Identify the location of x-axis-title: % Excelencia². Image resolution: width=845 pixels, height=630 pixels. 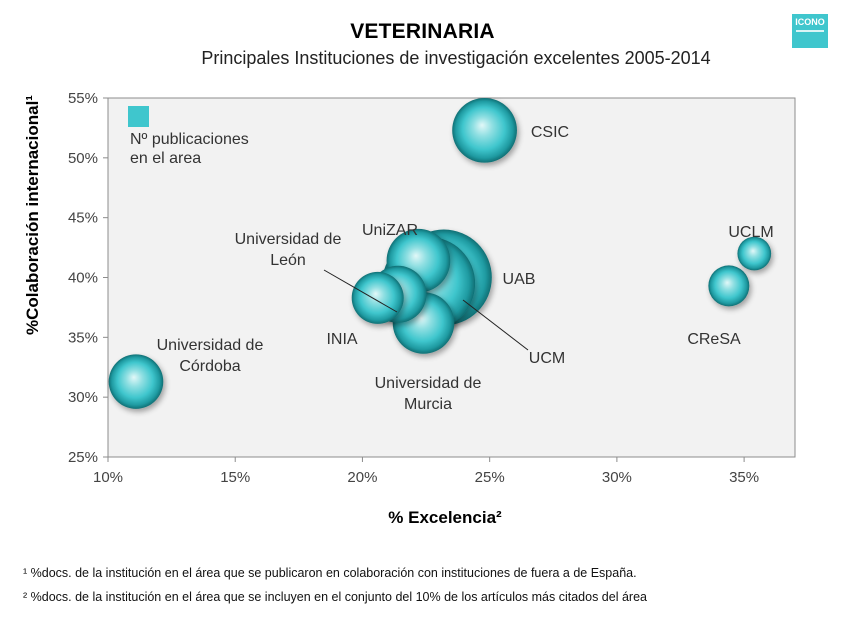
(445, 517).